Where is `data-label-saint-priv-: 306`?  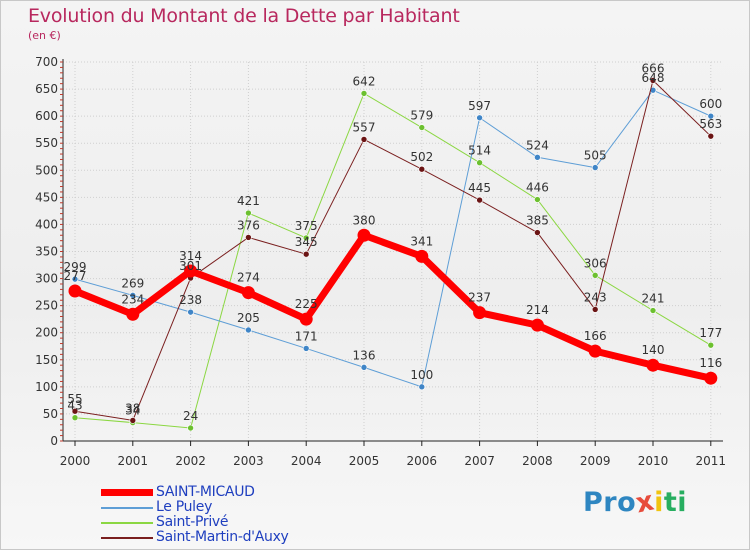
data-label-saint-priv-: 306 is located at coordinates (595, 263).